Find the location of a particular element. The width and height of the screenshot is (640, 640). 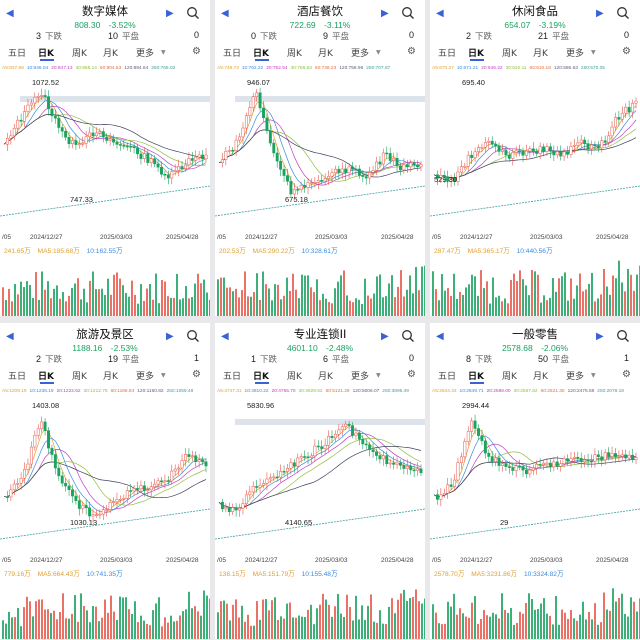

candlestick-chart: 5830.96 4140.65 is located at coordinates (320, 477).